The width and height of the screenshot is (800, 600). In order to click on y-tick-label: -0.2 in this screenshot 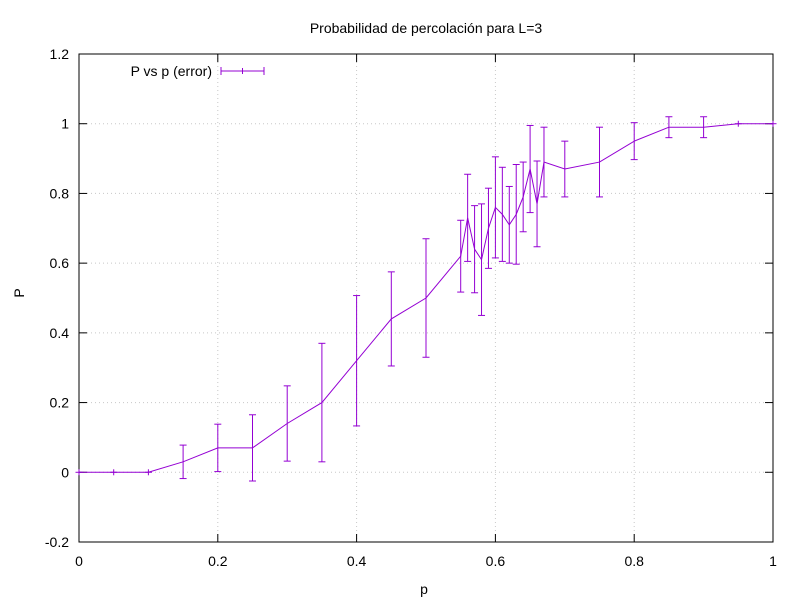, I will do `click(57, 542)`.